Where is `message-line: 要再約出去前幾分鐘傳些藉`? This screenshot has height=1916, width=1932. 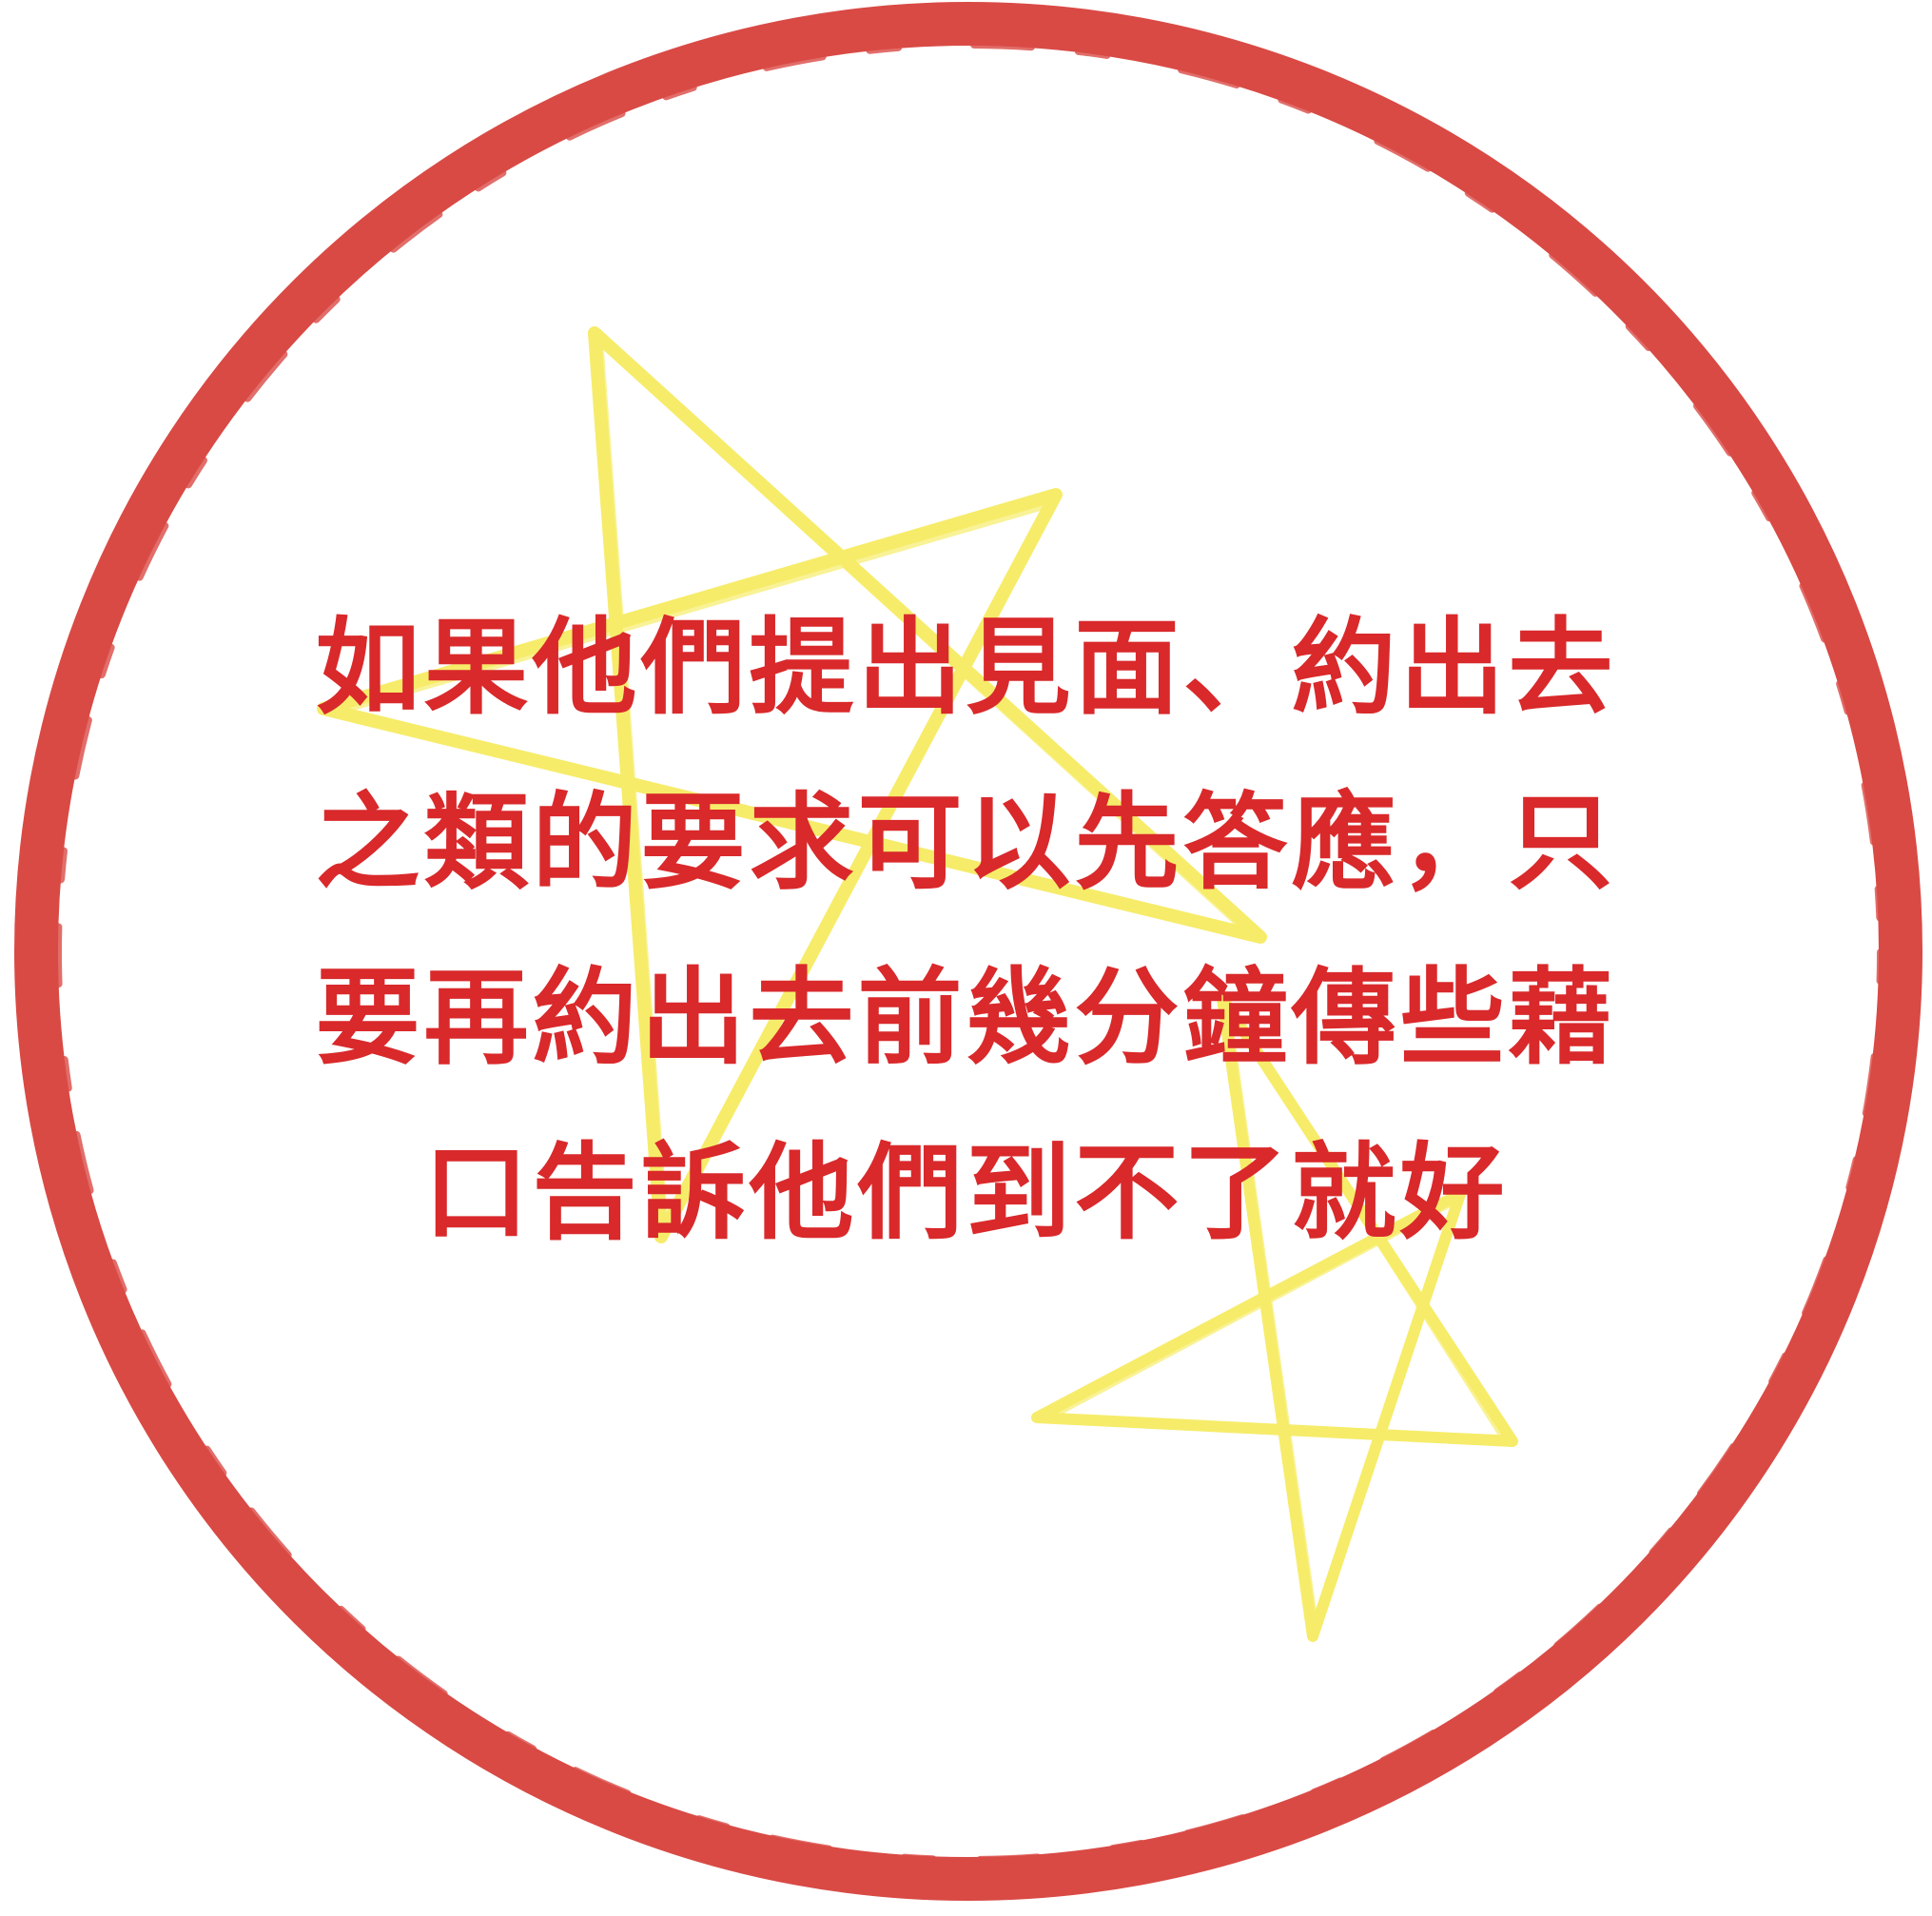 message-line: 要再約出去前幾分鐘傳些藉 is located at coordinates (966, 1018).